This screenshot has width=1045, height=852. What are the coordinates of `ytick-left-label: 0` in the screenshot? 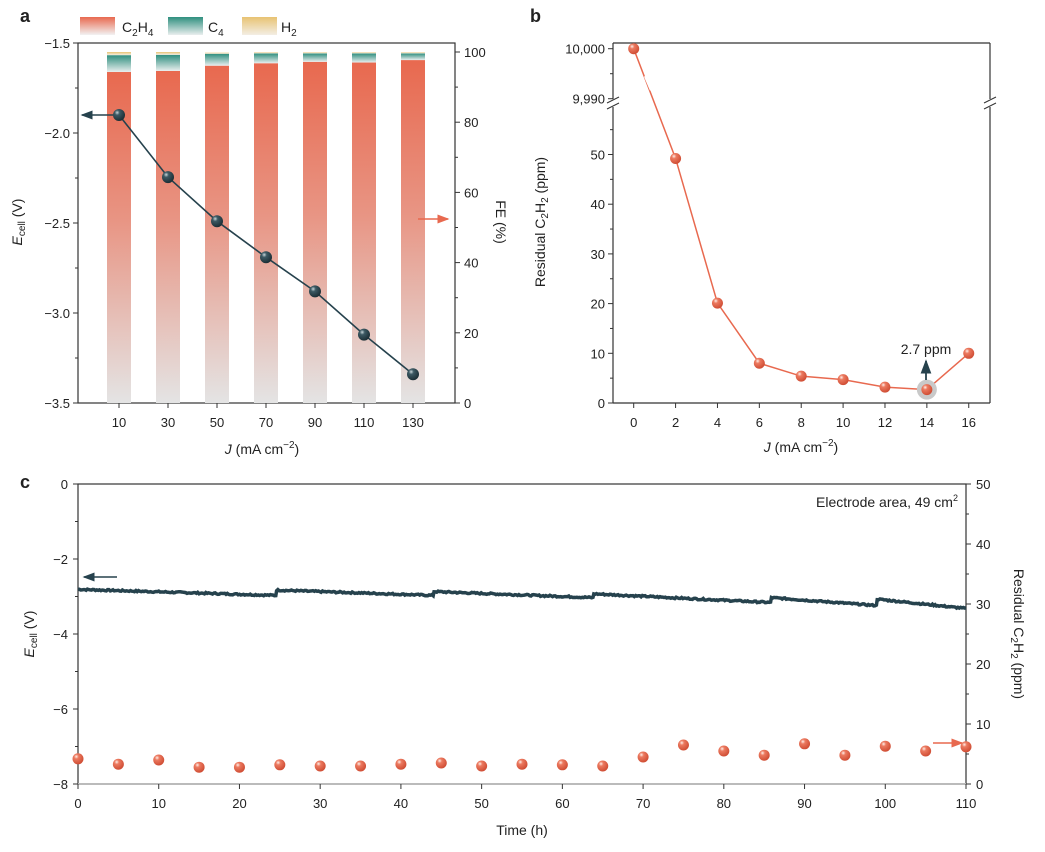 It's located at (64, 484).